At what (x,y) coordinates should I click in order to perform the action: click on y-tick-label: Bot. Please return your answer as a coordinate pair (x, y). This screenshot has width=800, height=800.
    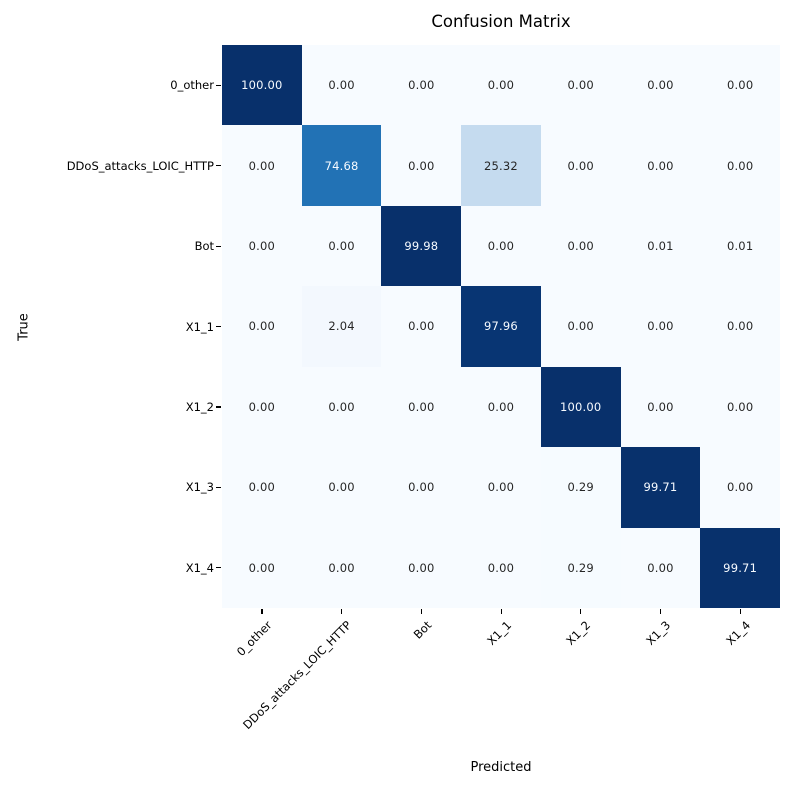
    Looking at the image, I should click on (204, 246).